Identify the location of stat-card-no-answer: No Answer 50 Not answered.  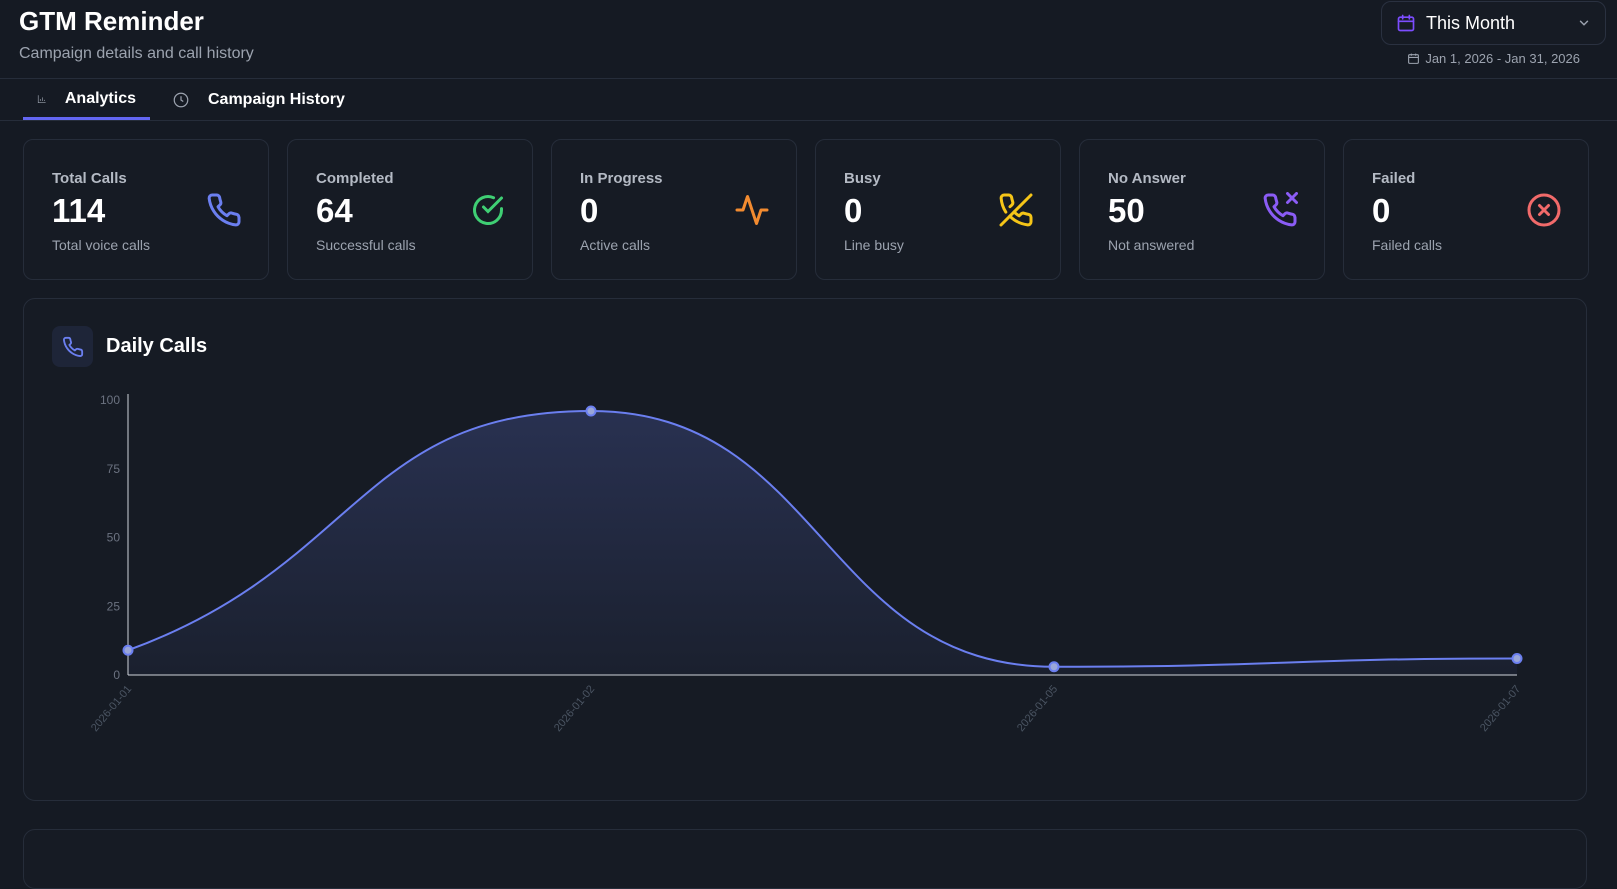
(1202, 209).